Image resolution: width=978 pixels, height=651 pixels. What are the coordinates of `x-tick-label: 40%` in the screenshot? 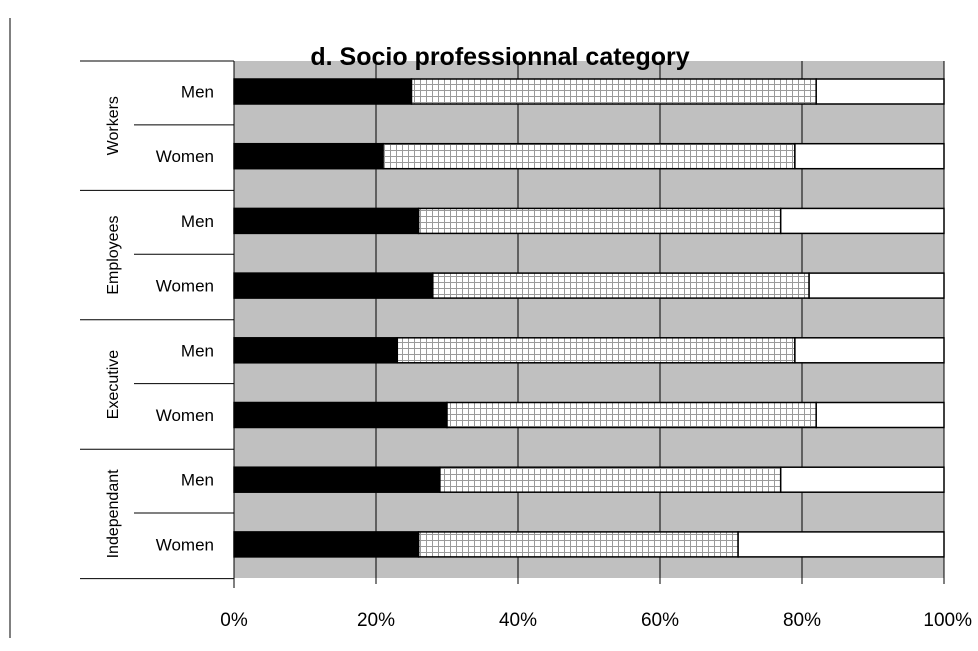 It's located at (518, 620).